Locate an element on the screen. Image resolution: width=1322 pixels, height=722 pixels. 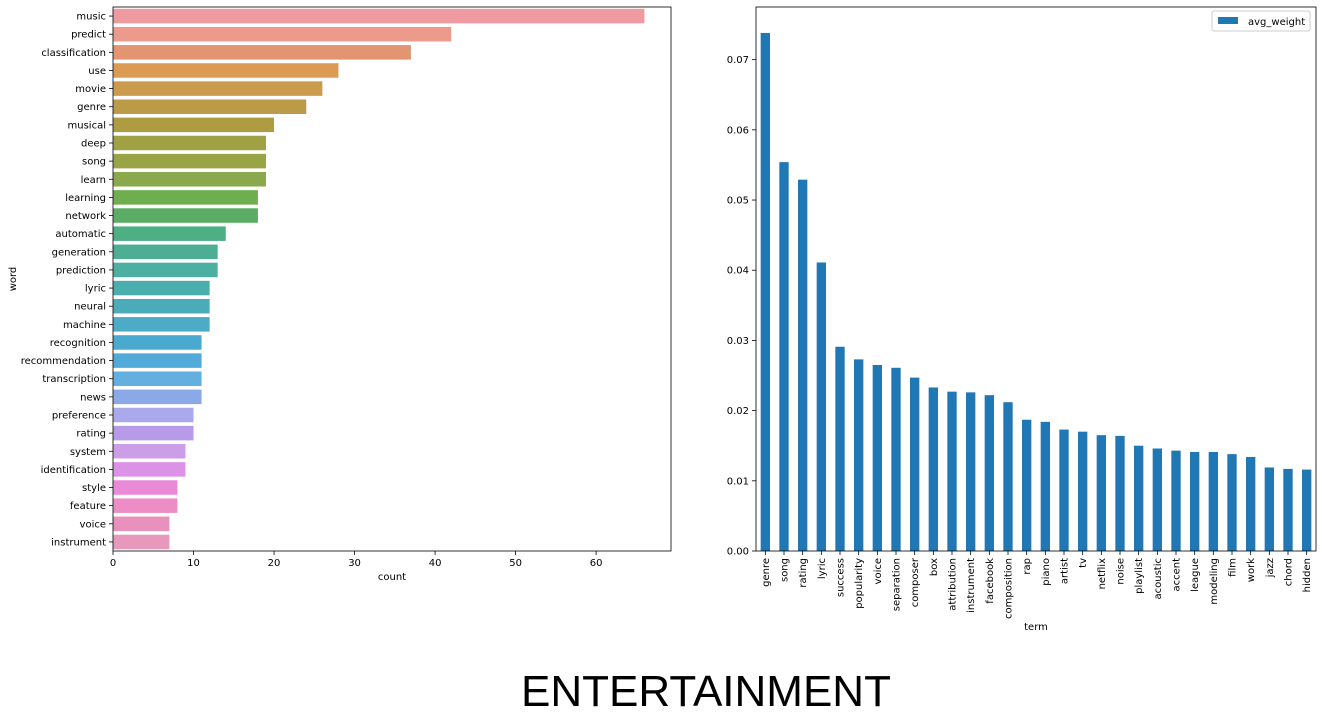
bar-preference is located at coordinates (153, 415).